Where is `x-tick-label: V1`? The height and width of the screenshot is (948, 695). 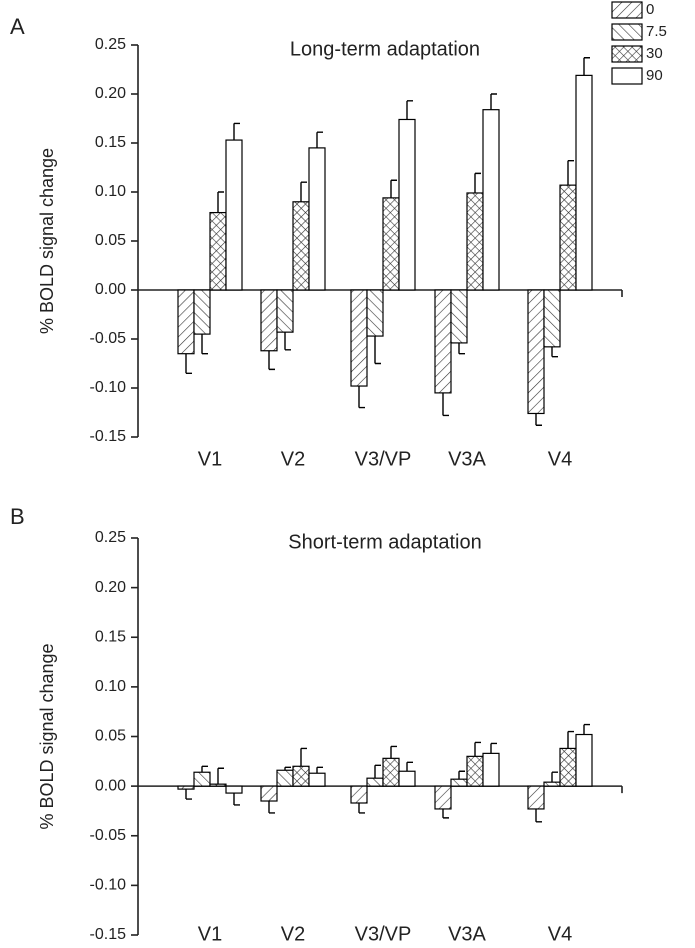
x-tick-label: V1 is located at coordinates (210, 934).